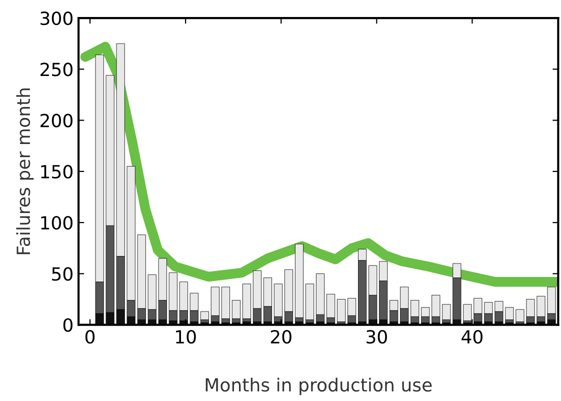 The height and width of the screenshot is (401, 561). Describe the element at coordinates (62, 274) in the screenshot. I see `y-tick-label: 50` at that location.